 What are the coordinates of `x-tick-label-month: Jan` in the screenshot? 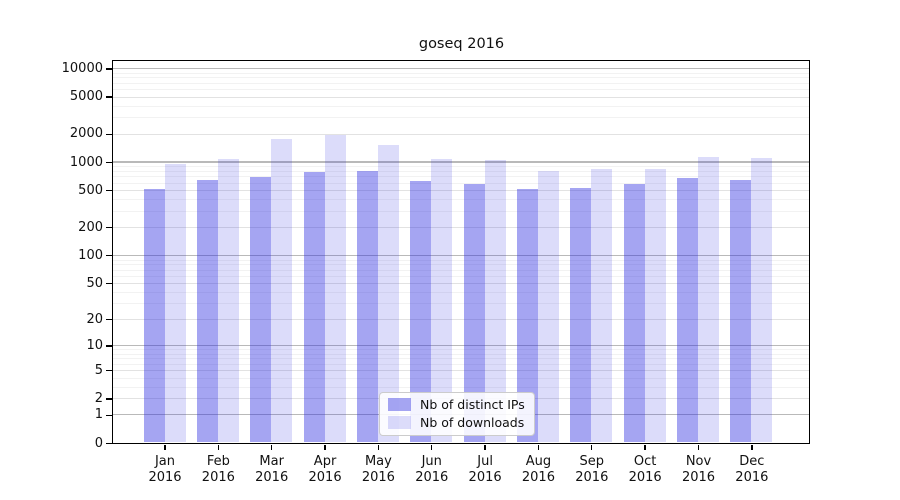 It's located at (165, 461).